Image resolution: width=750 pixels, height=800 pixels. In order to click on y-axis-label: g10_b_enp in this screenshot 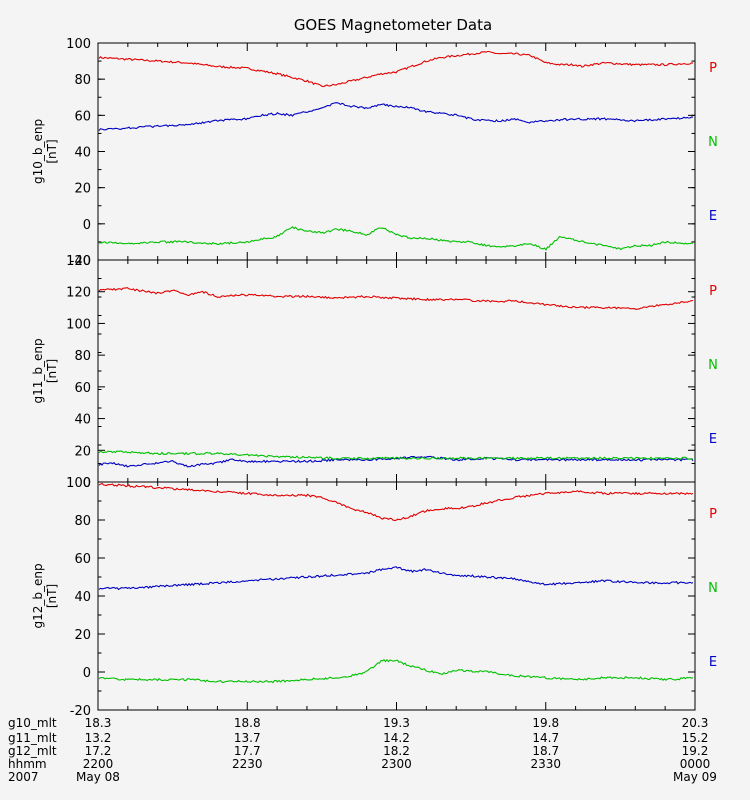, I will do `click(38, 151)`.